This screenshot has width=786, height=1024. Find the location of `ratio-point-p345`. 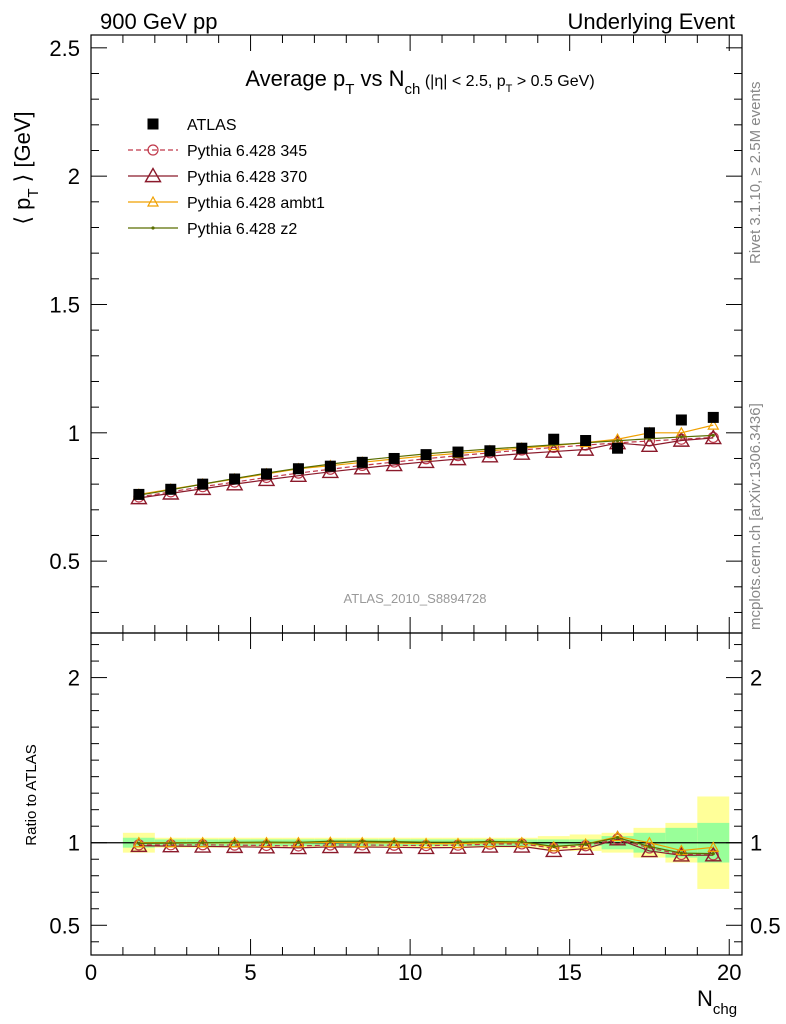

ratio-point-p345 is located at coordinates (139, 845).